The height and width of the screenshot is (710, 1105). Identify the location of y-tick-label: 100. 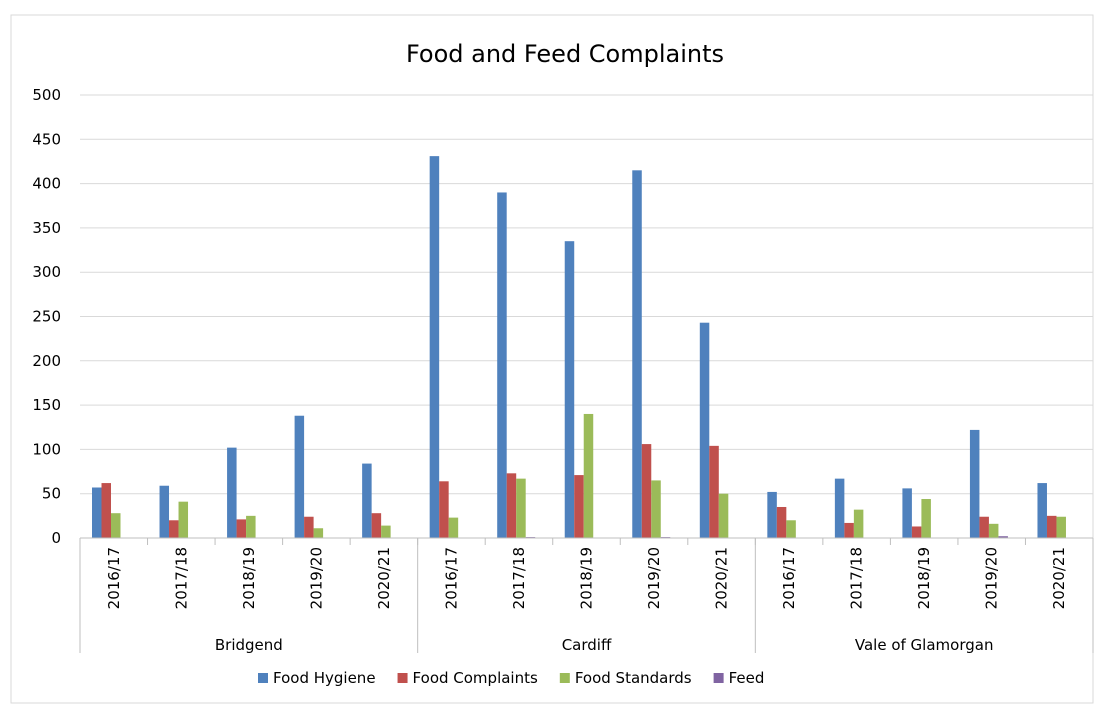
(46, 449).